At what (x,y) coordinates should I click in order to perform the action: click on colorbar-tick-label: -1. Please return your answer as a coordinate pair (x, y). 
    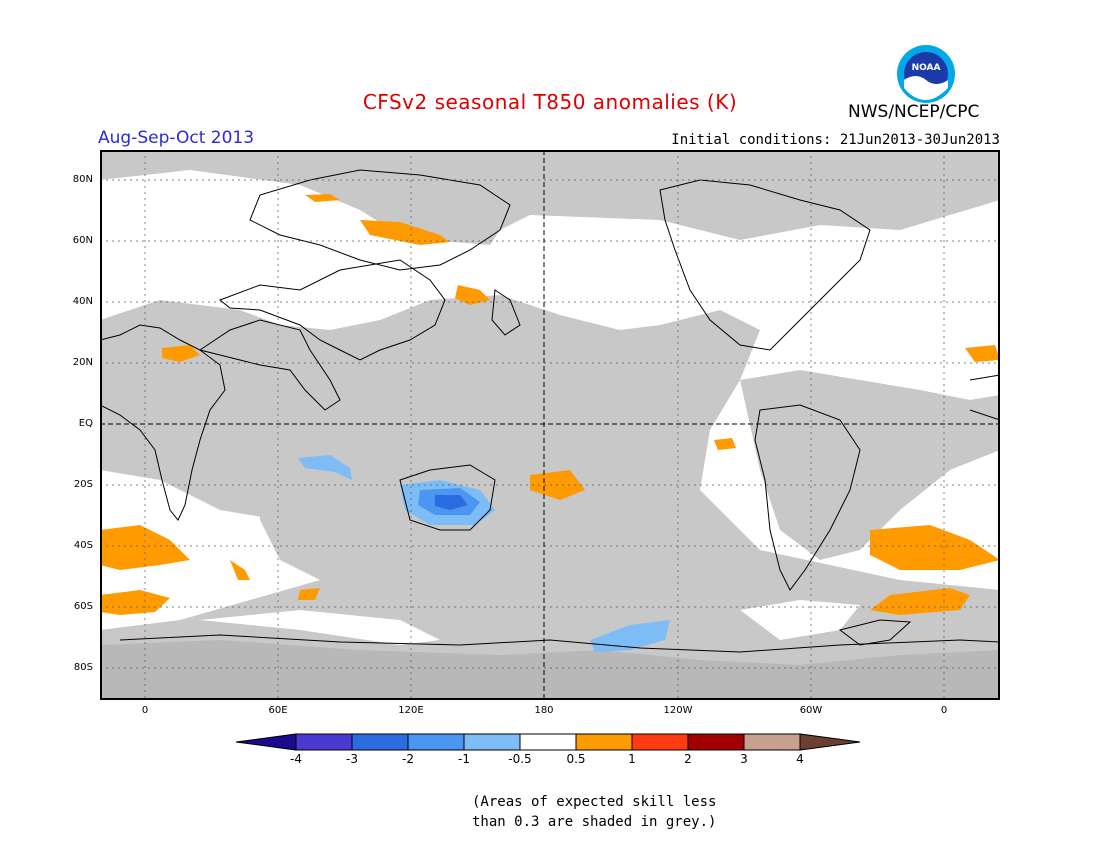
    Looking at the image, I should click on (464, 759).